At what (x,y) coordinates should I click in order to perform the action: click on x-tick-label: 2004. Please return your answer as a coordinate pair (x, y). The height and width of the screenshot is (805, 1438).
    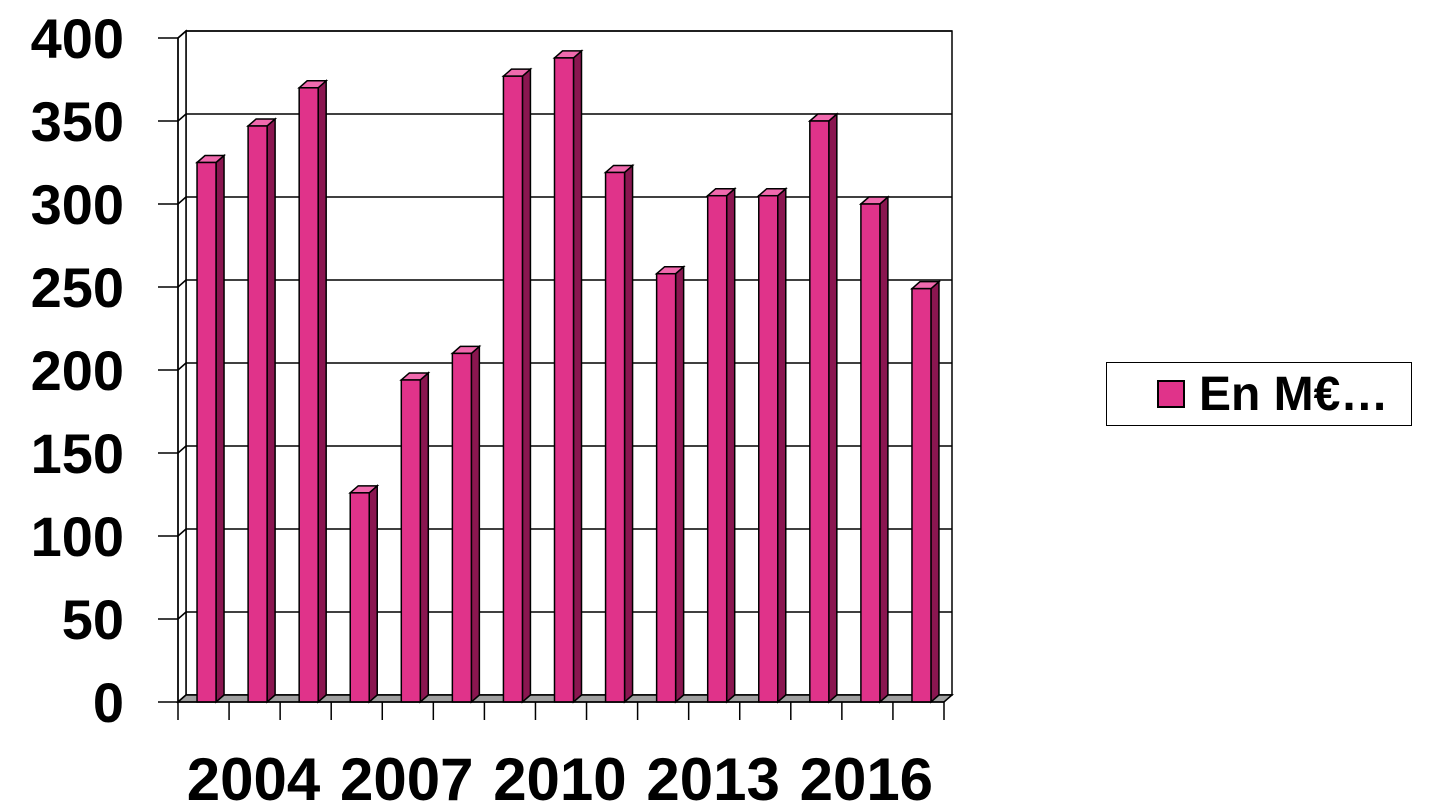
    Looking at the image, I should click on (254, 775).